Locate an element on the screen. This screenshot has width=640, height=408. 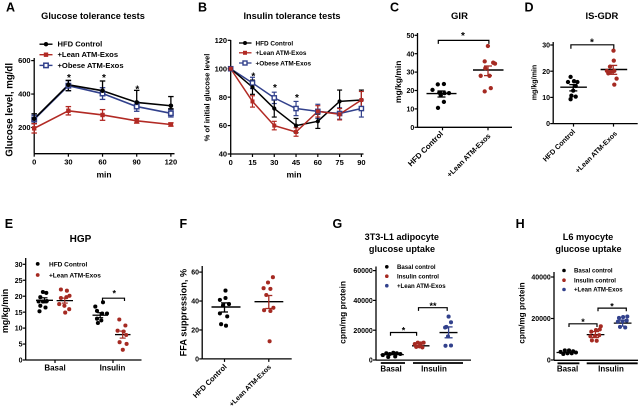
svg-text: 80 is located at coordinates (223, 97).